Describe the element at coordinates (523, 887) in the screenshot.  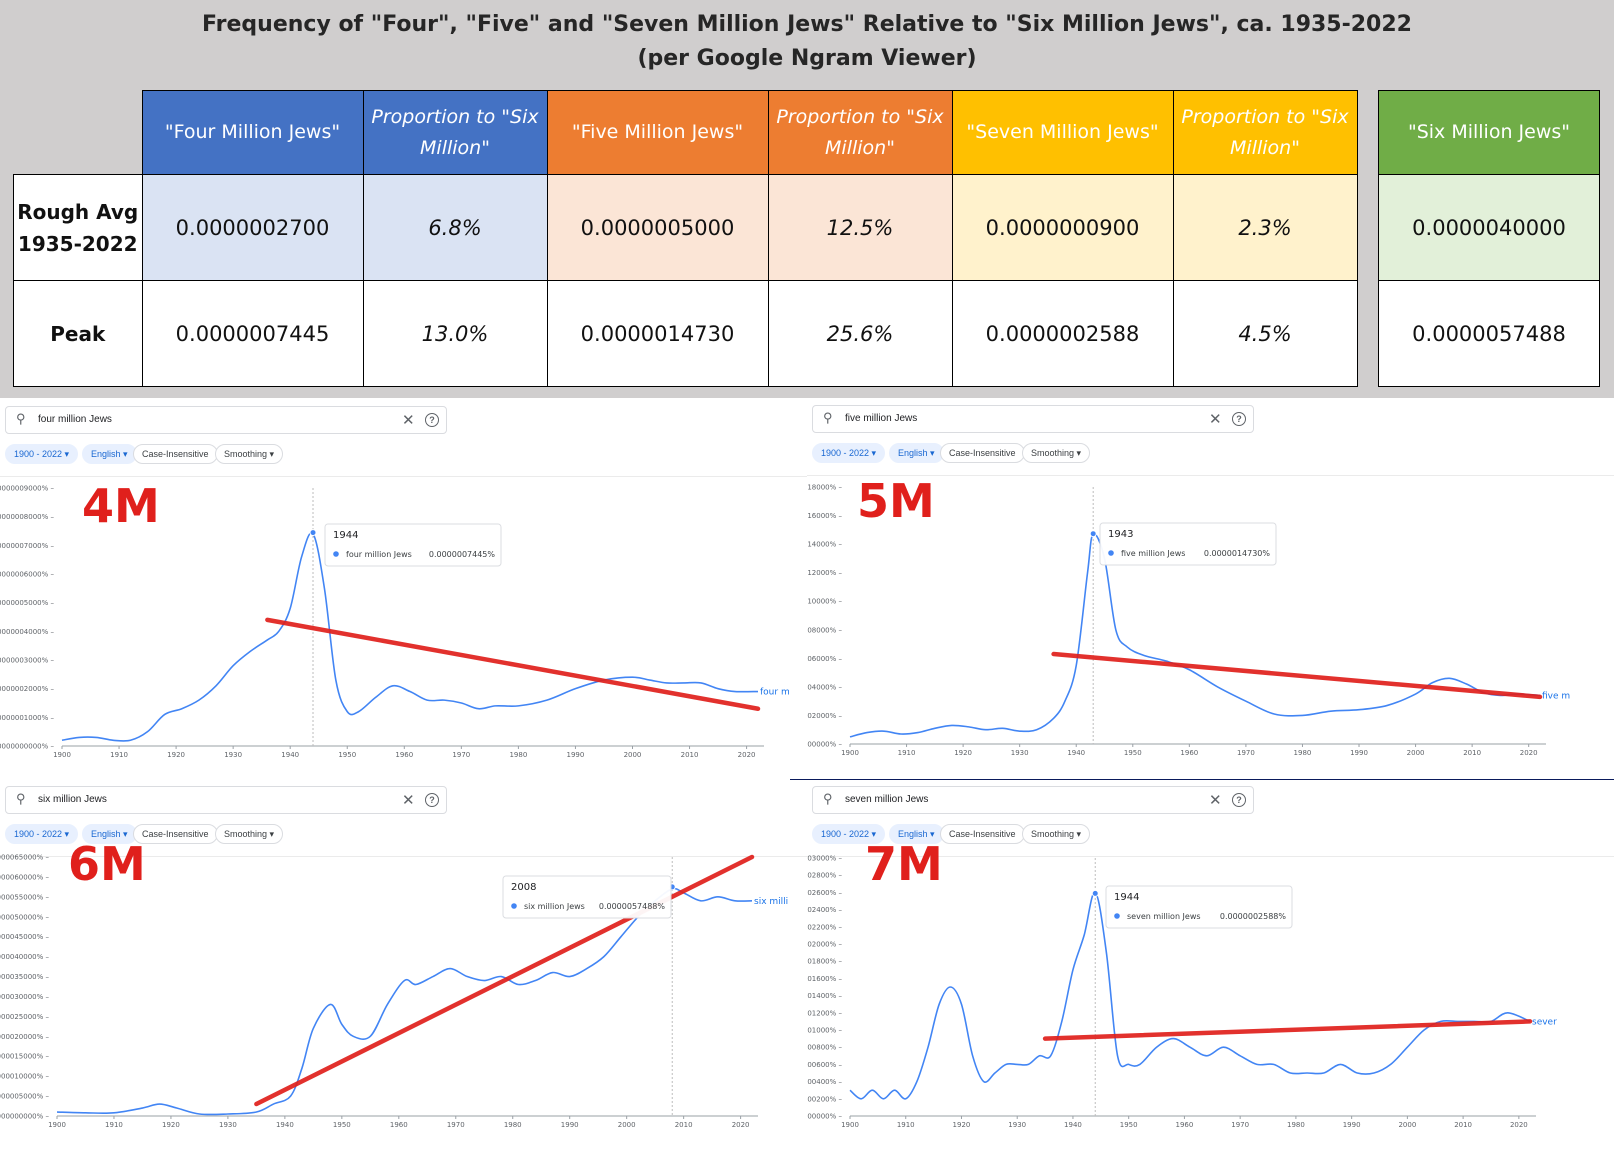
I see `tooltip-year: 2008` at that location.